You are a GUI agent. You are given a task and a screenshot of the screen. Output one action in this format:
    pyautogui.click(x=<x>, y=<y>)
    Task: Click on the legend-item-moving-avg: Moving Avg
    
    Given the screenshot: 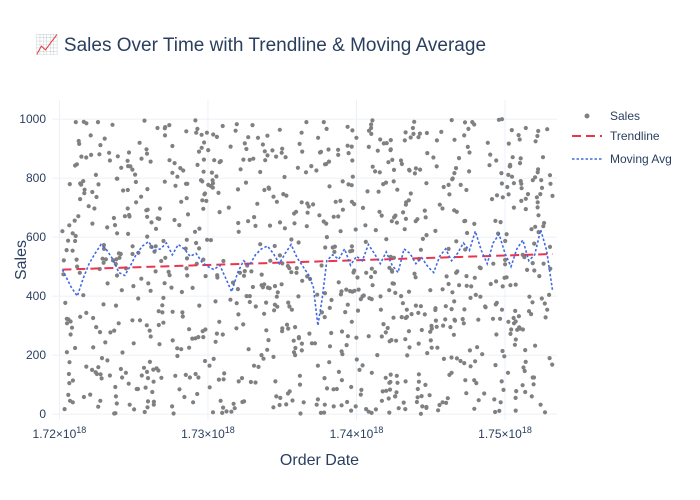 What is the action you would take?
    pyautogui.click(x=622, y=159)
    